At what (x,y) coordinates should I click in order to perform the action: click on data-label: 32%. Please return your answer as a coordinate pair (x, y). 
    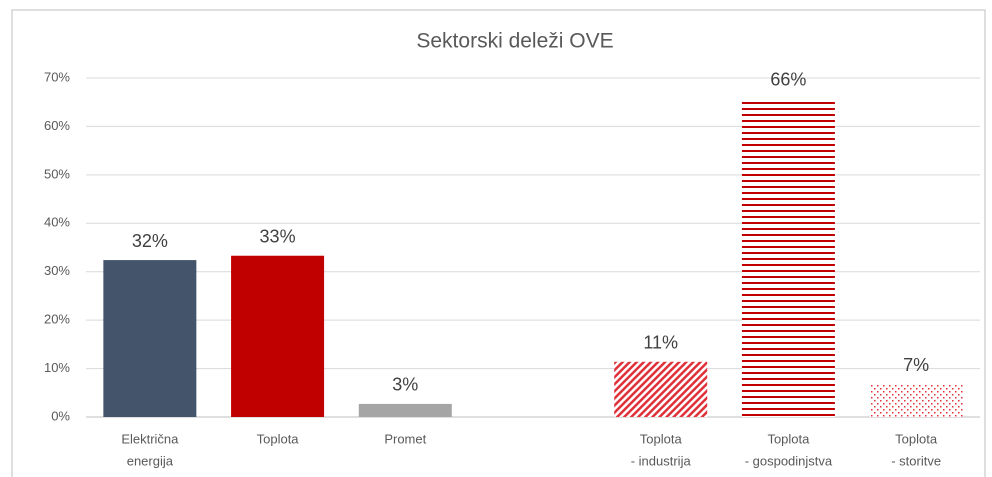
    Looking at the image, I should click on (150, 241).